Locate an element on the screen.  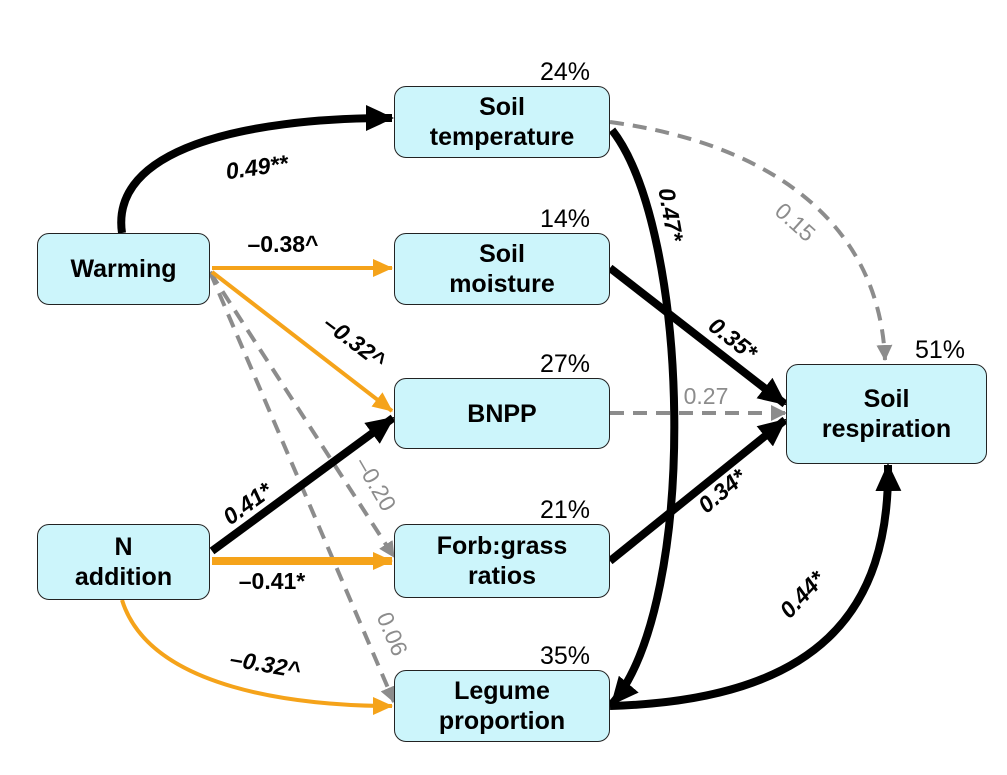
coef-naddition-forbgrass: –0.41* is located at coordinates (272, 581).